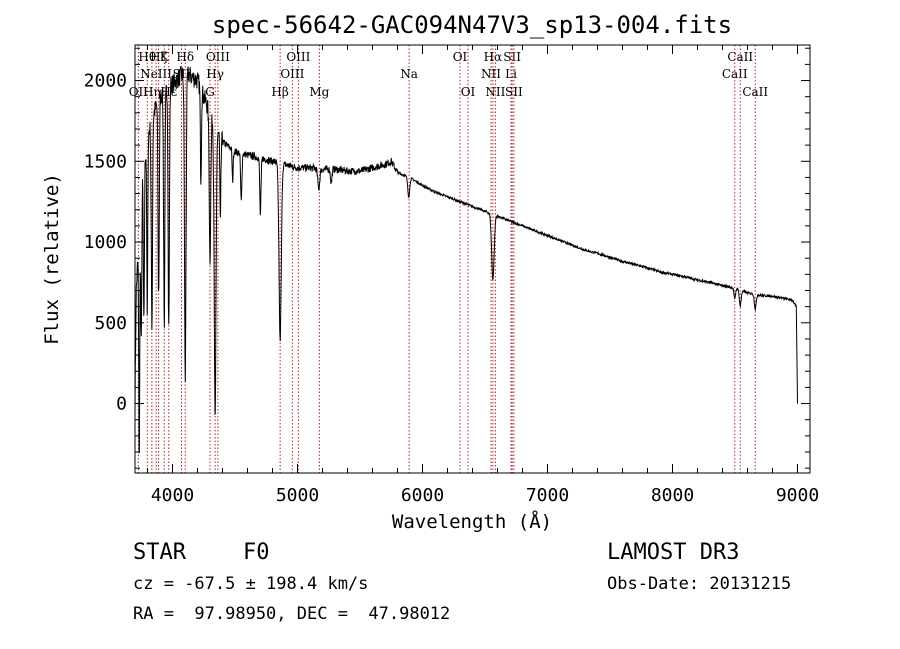 Image resolution: width=900 pixels, height=649 pixels. What do you see at coordinates (105, 81) in the screenshot?
I see `y-tick-label: 2000` at bounding box center [105, 81].